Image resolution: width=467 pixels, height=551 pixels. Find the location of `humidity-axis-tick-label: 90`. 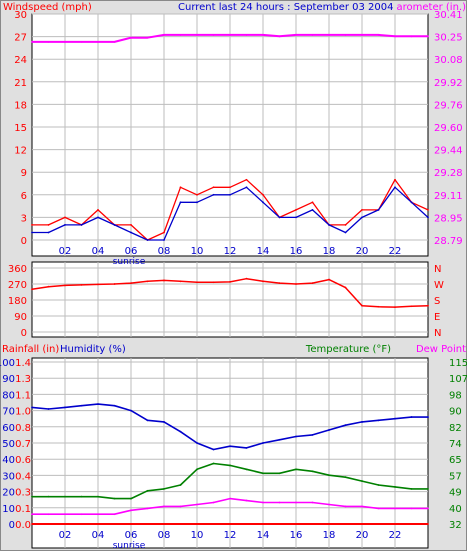

humidity-axis-tick-label: 90 is located at coordinates (8, 379).